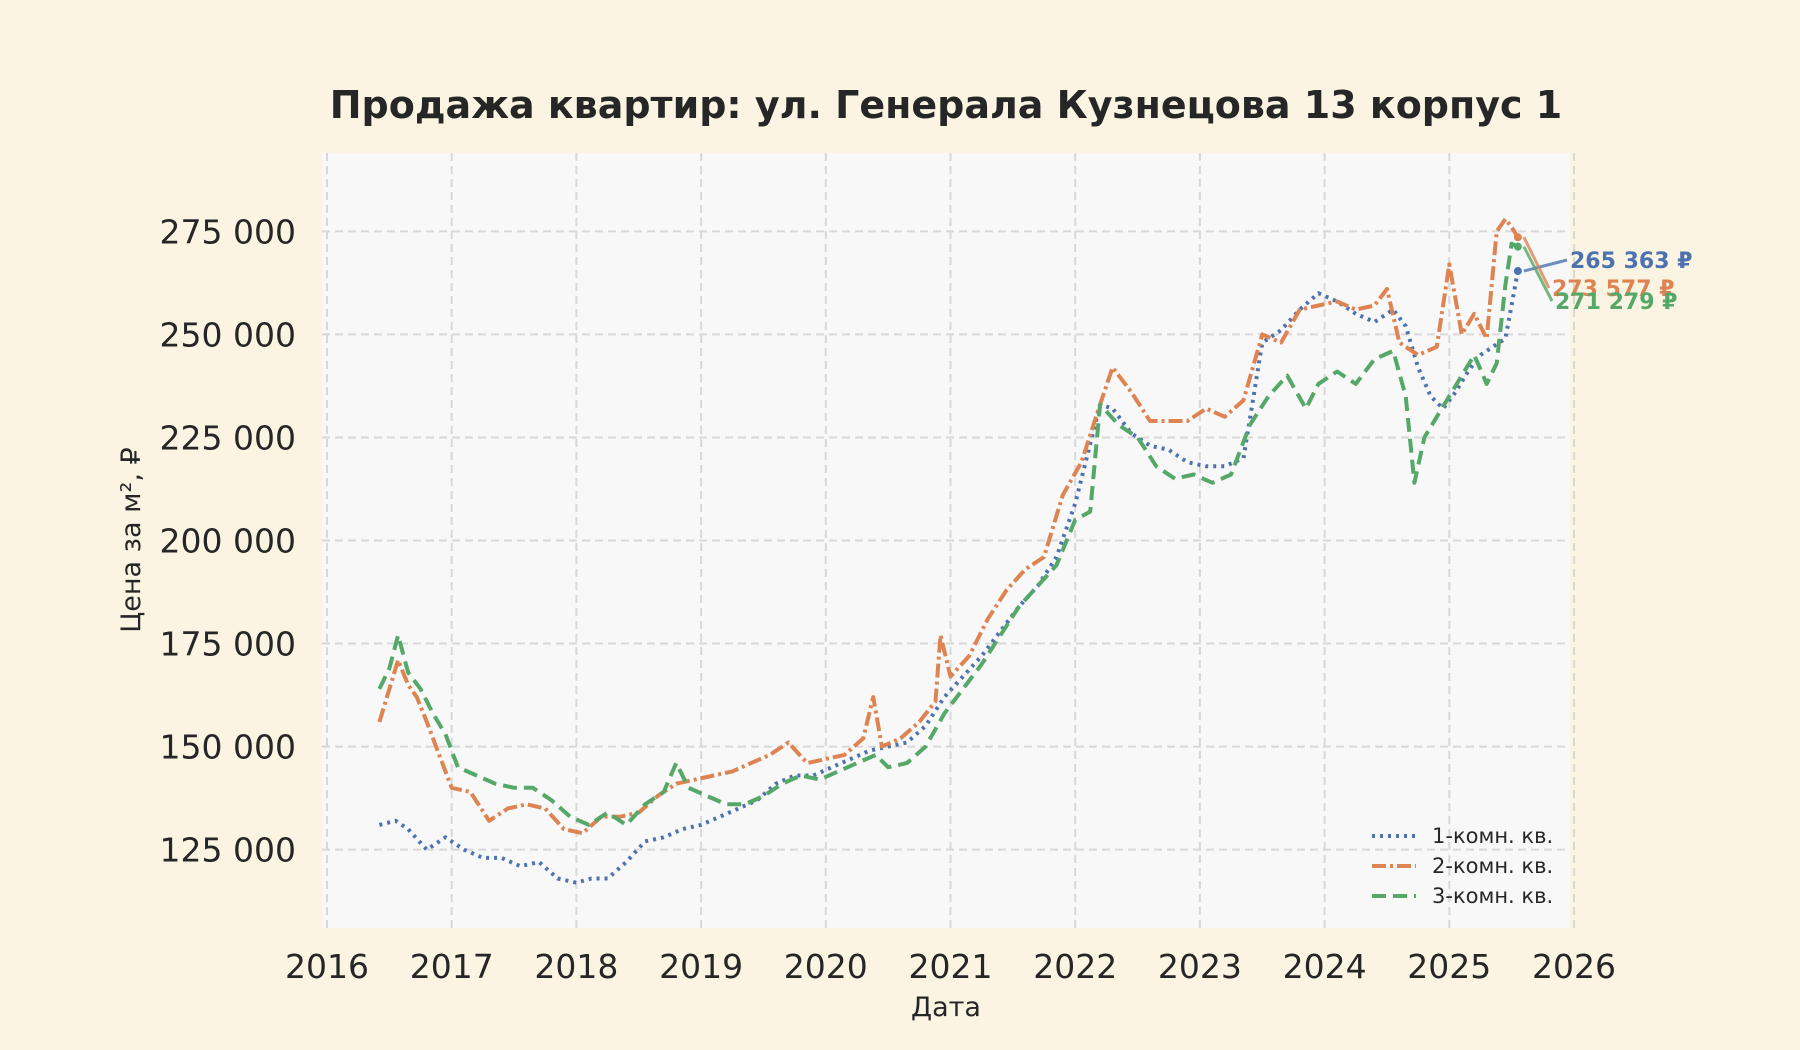  Describe the element at coordinates (946, 1007) in the screenshot. I see `x-axis-label: Дата` at that location.